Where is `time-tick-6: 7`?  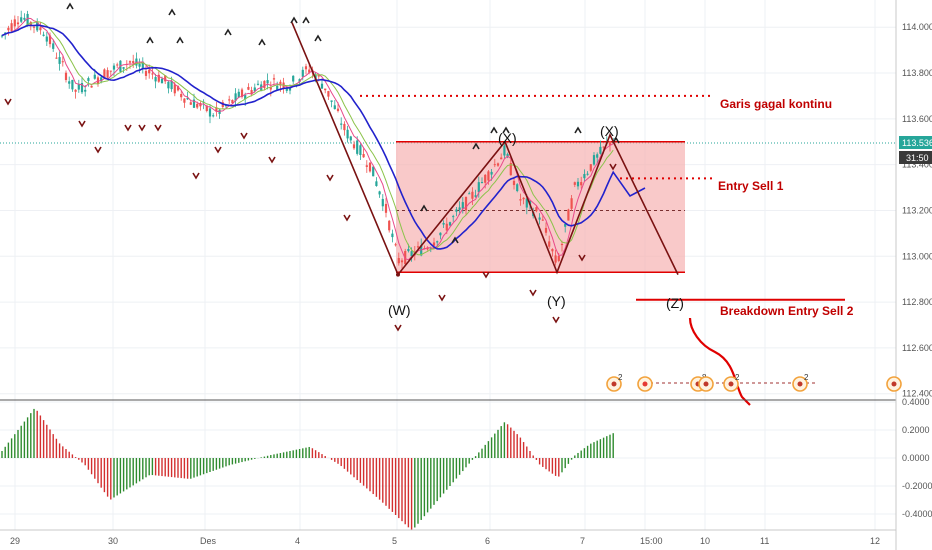
time-tick-6: 7 is located at coordinates (582, 541).